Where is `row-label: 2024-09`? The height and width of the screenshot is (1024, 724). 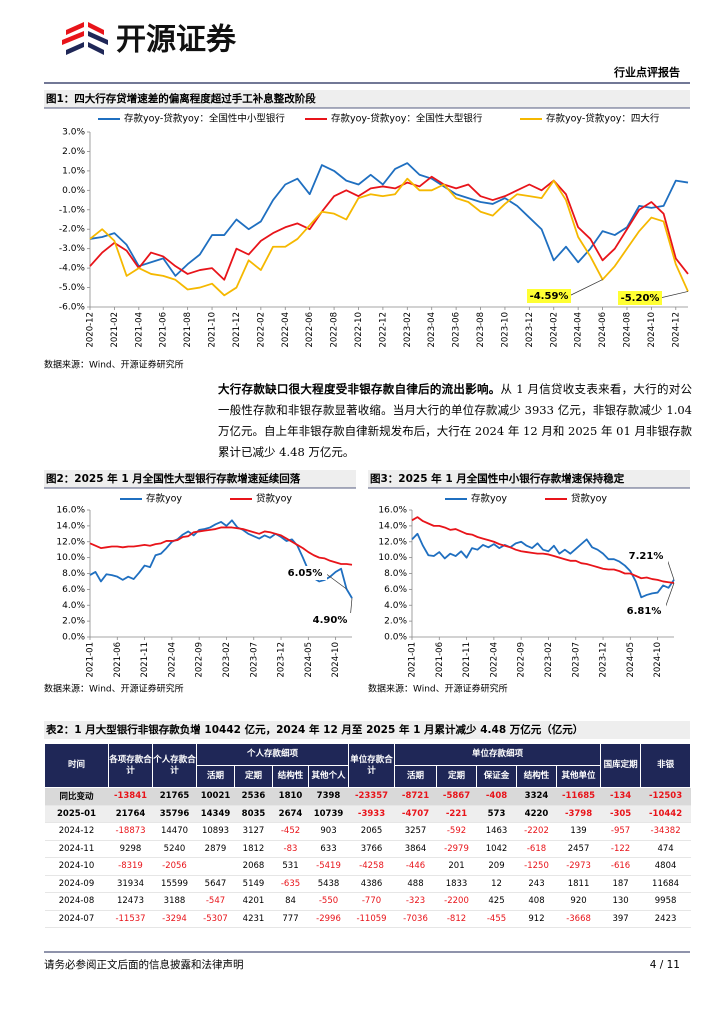 row-label: 2024-09 is located at coordinates (76, 884).